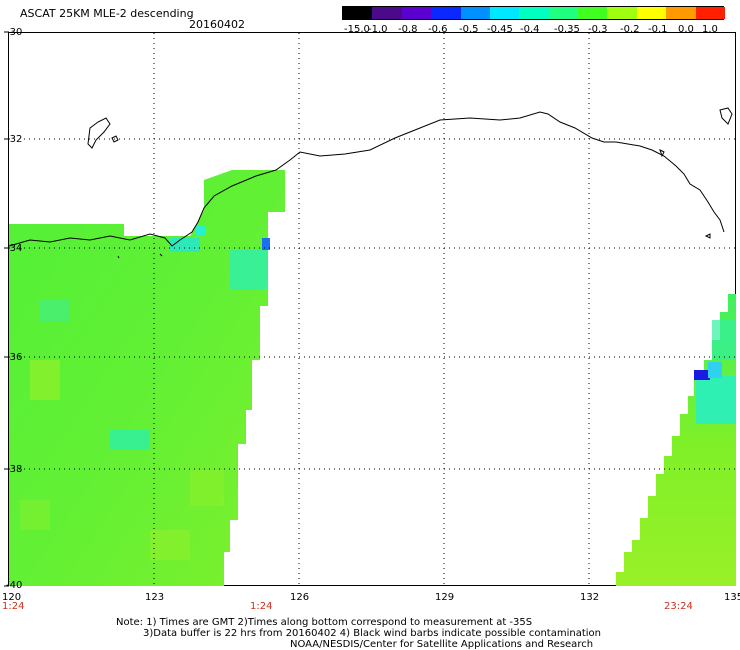 Image resolution: width=740 pixels, height=650 pixels. What do you see at coordinates (378, 29) in the screenshot?
I see `color-scale-tick-label: -1.0` at bounding box center [378, 29].